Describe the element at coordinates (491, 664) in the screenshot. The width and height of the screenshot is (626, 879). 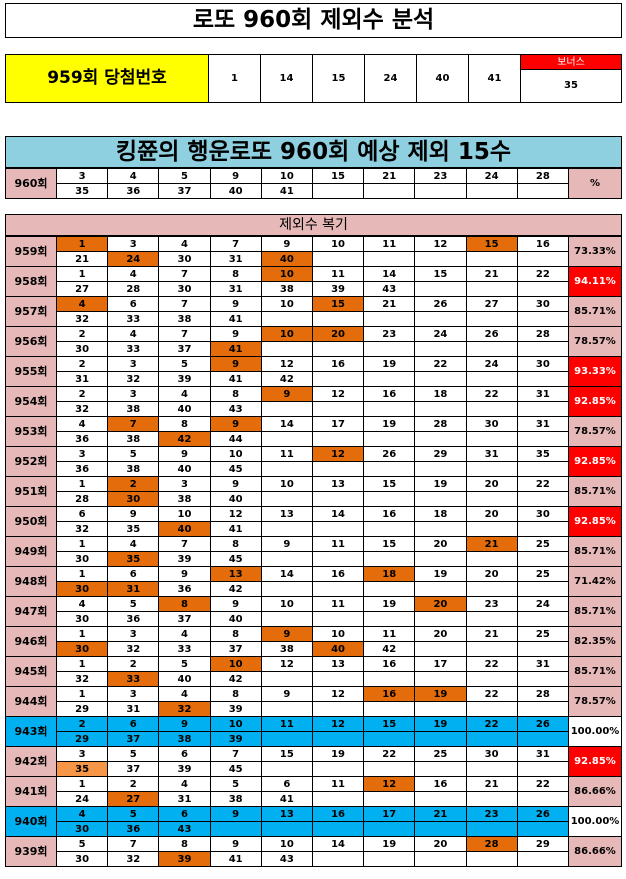
I see `history-cell: 22` at that location.